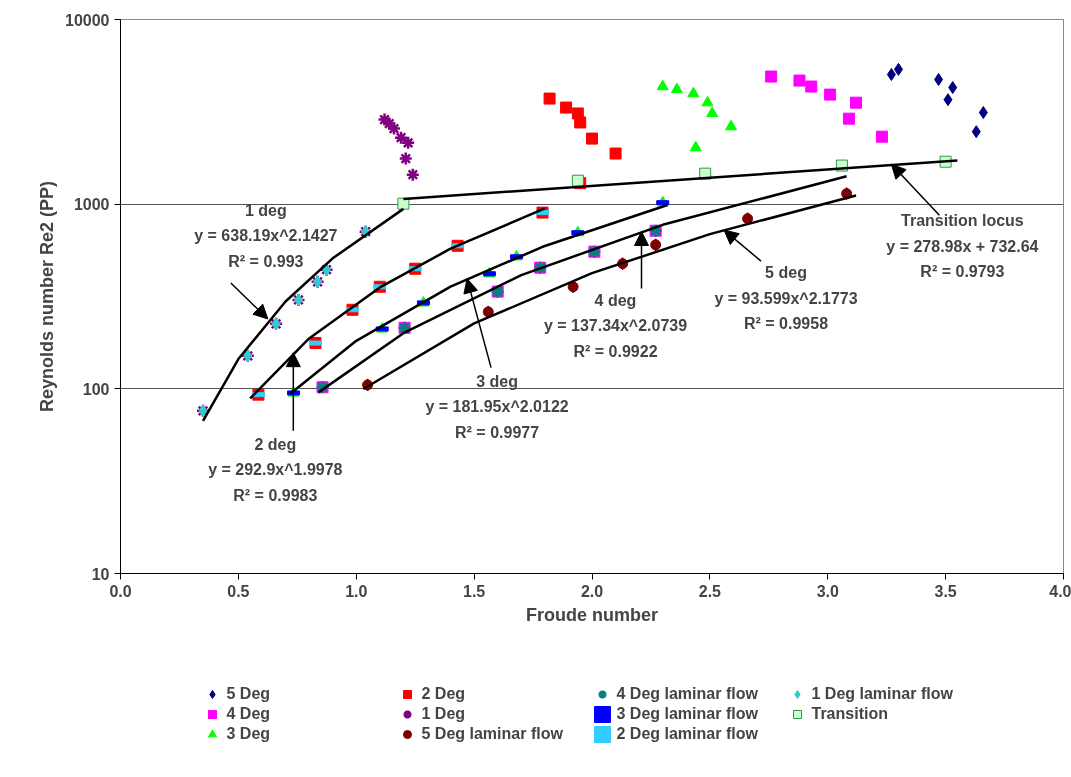 The width and height of the screenshot is (1071, 777). I want to click on y-tick-label: 100, so click(96, 389).